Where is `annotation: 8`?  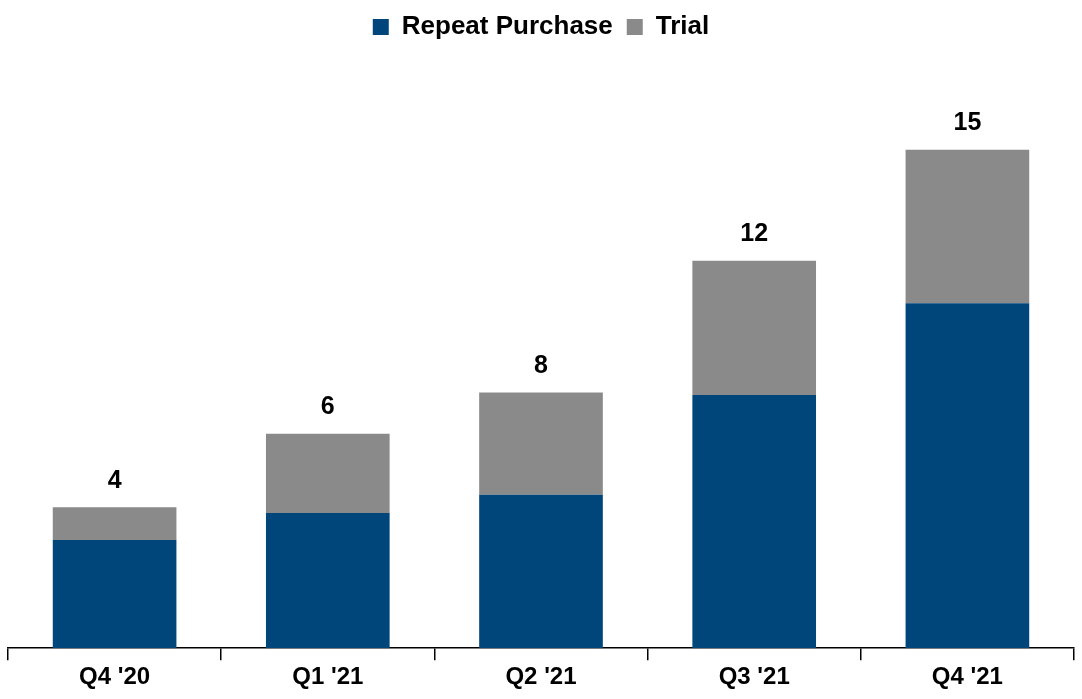 annotation: 8 is located at coordinates (541, 363).